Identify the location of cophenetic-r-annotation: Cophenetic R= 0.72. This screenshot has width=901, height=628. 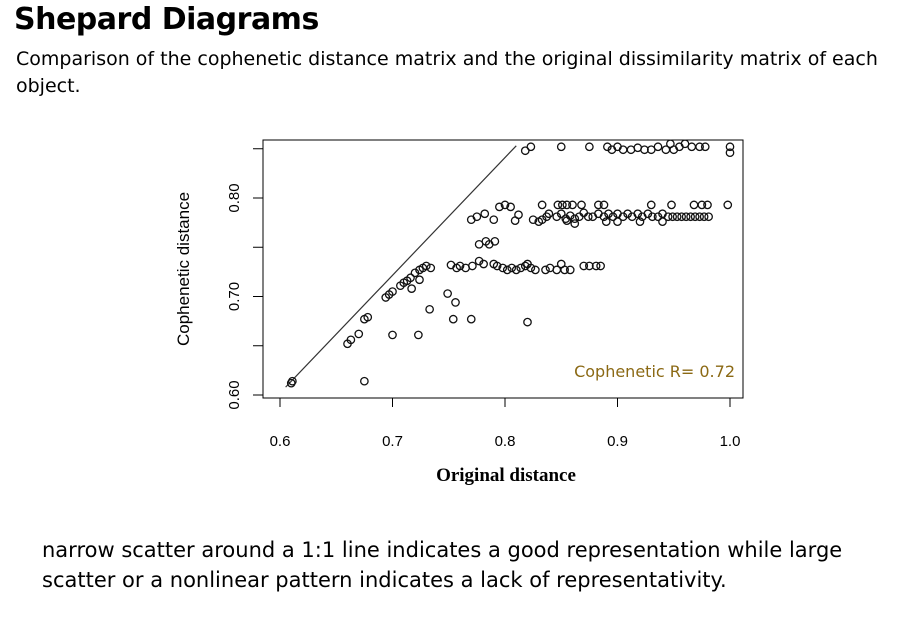
(654, 371).